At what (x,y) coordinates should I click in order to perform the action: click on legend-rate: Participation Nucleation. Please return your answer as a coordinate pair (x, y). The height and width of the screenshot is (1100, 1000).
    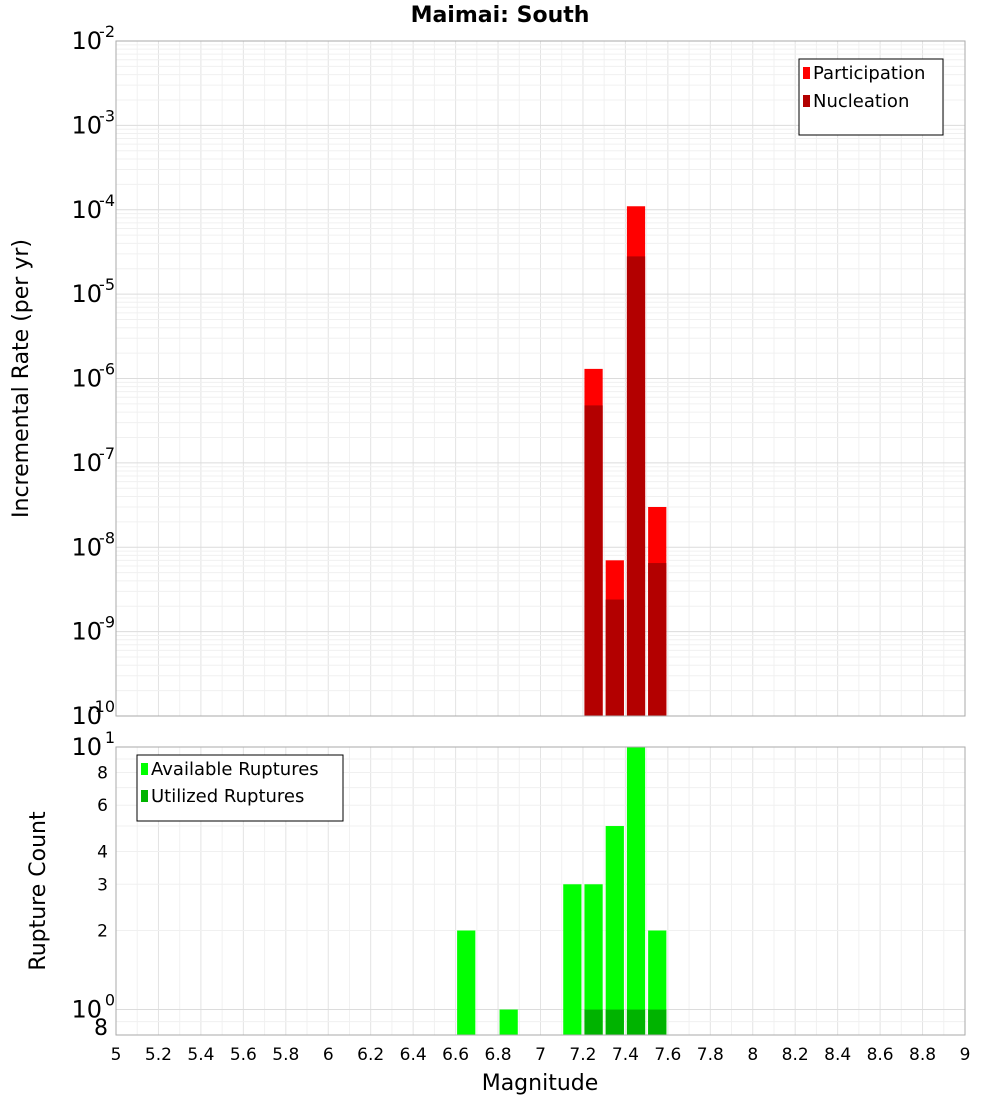
    Looking at the image, I should click on (871, 97).